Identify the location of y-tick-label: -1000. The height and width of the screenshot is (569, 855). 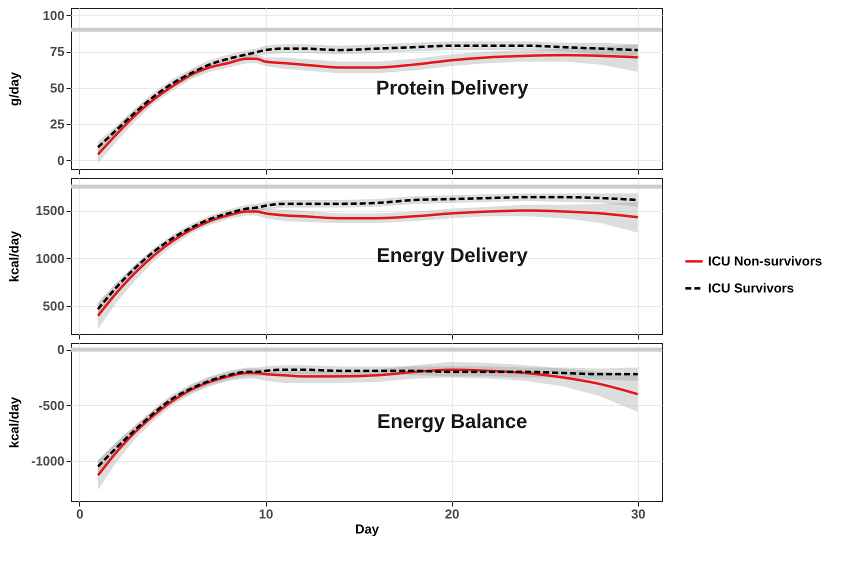
(47, 460).